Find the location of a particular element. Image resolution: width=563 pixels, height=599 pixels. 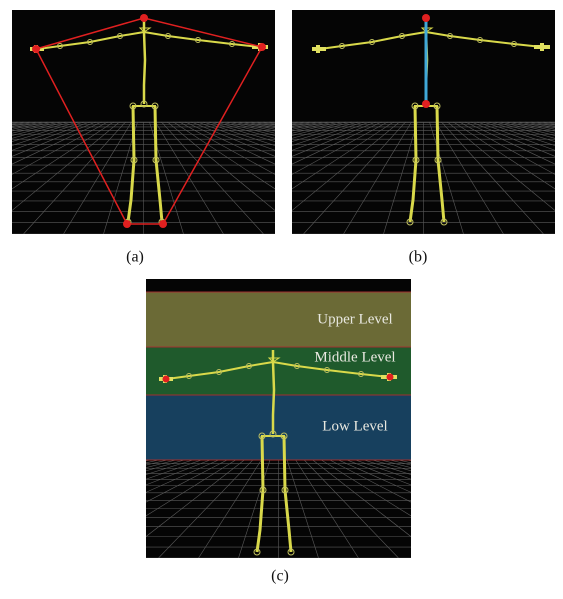

panel-label: (b) is located at coordinates (418, 257).